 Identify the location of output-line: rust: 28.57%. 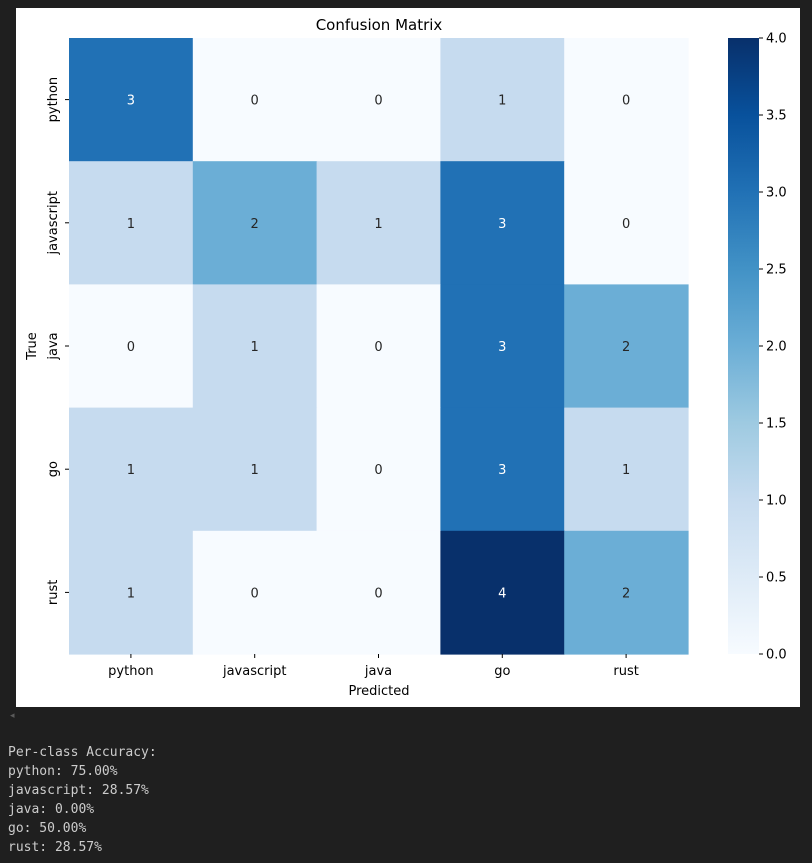
(55, 847).